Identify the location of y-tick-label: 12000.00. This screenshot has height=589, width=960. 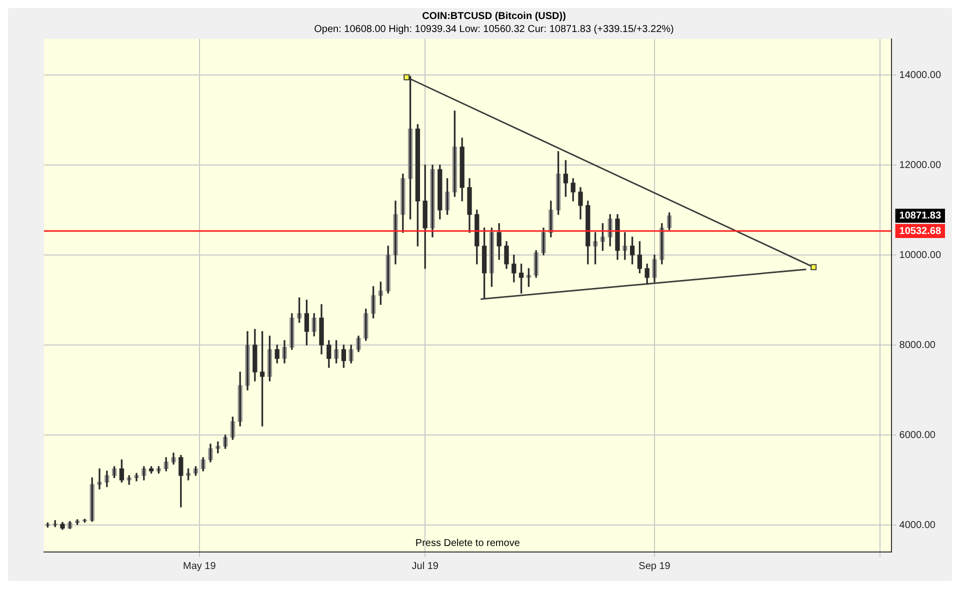
(920, 165).